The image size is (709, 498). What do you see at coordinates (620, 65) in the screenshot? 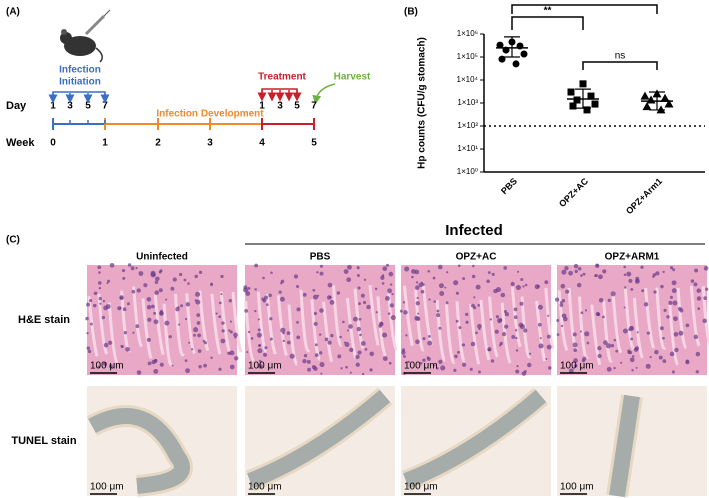
I see `significance-bracket` at bounding box center [620, 65].